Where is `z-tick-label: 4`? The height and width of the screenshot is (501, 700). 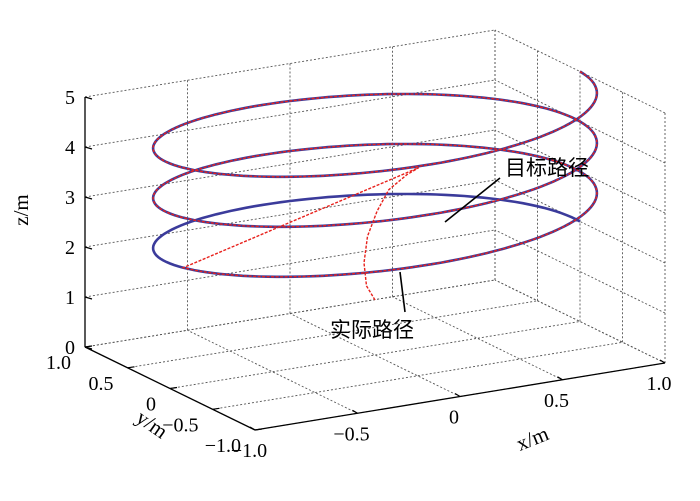 z-tick-label: 4 is located at coordinates (70, 148).